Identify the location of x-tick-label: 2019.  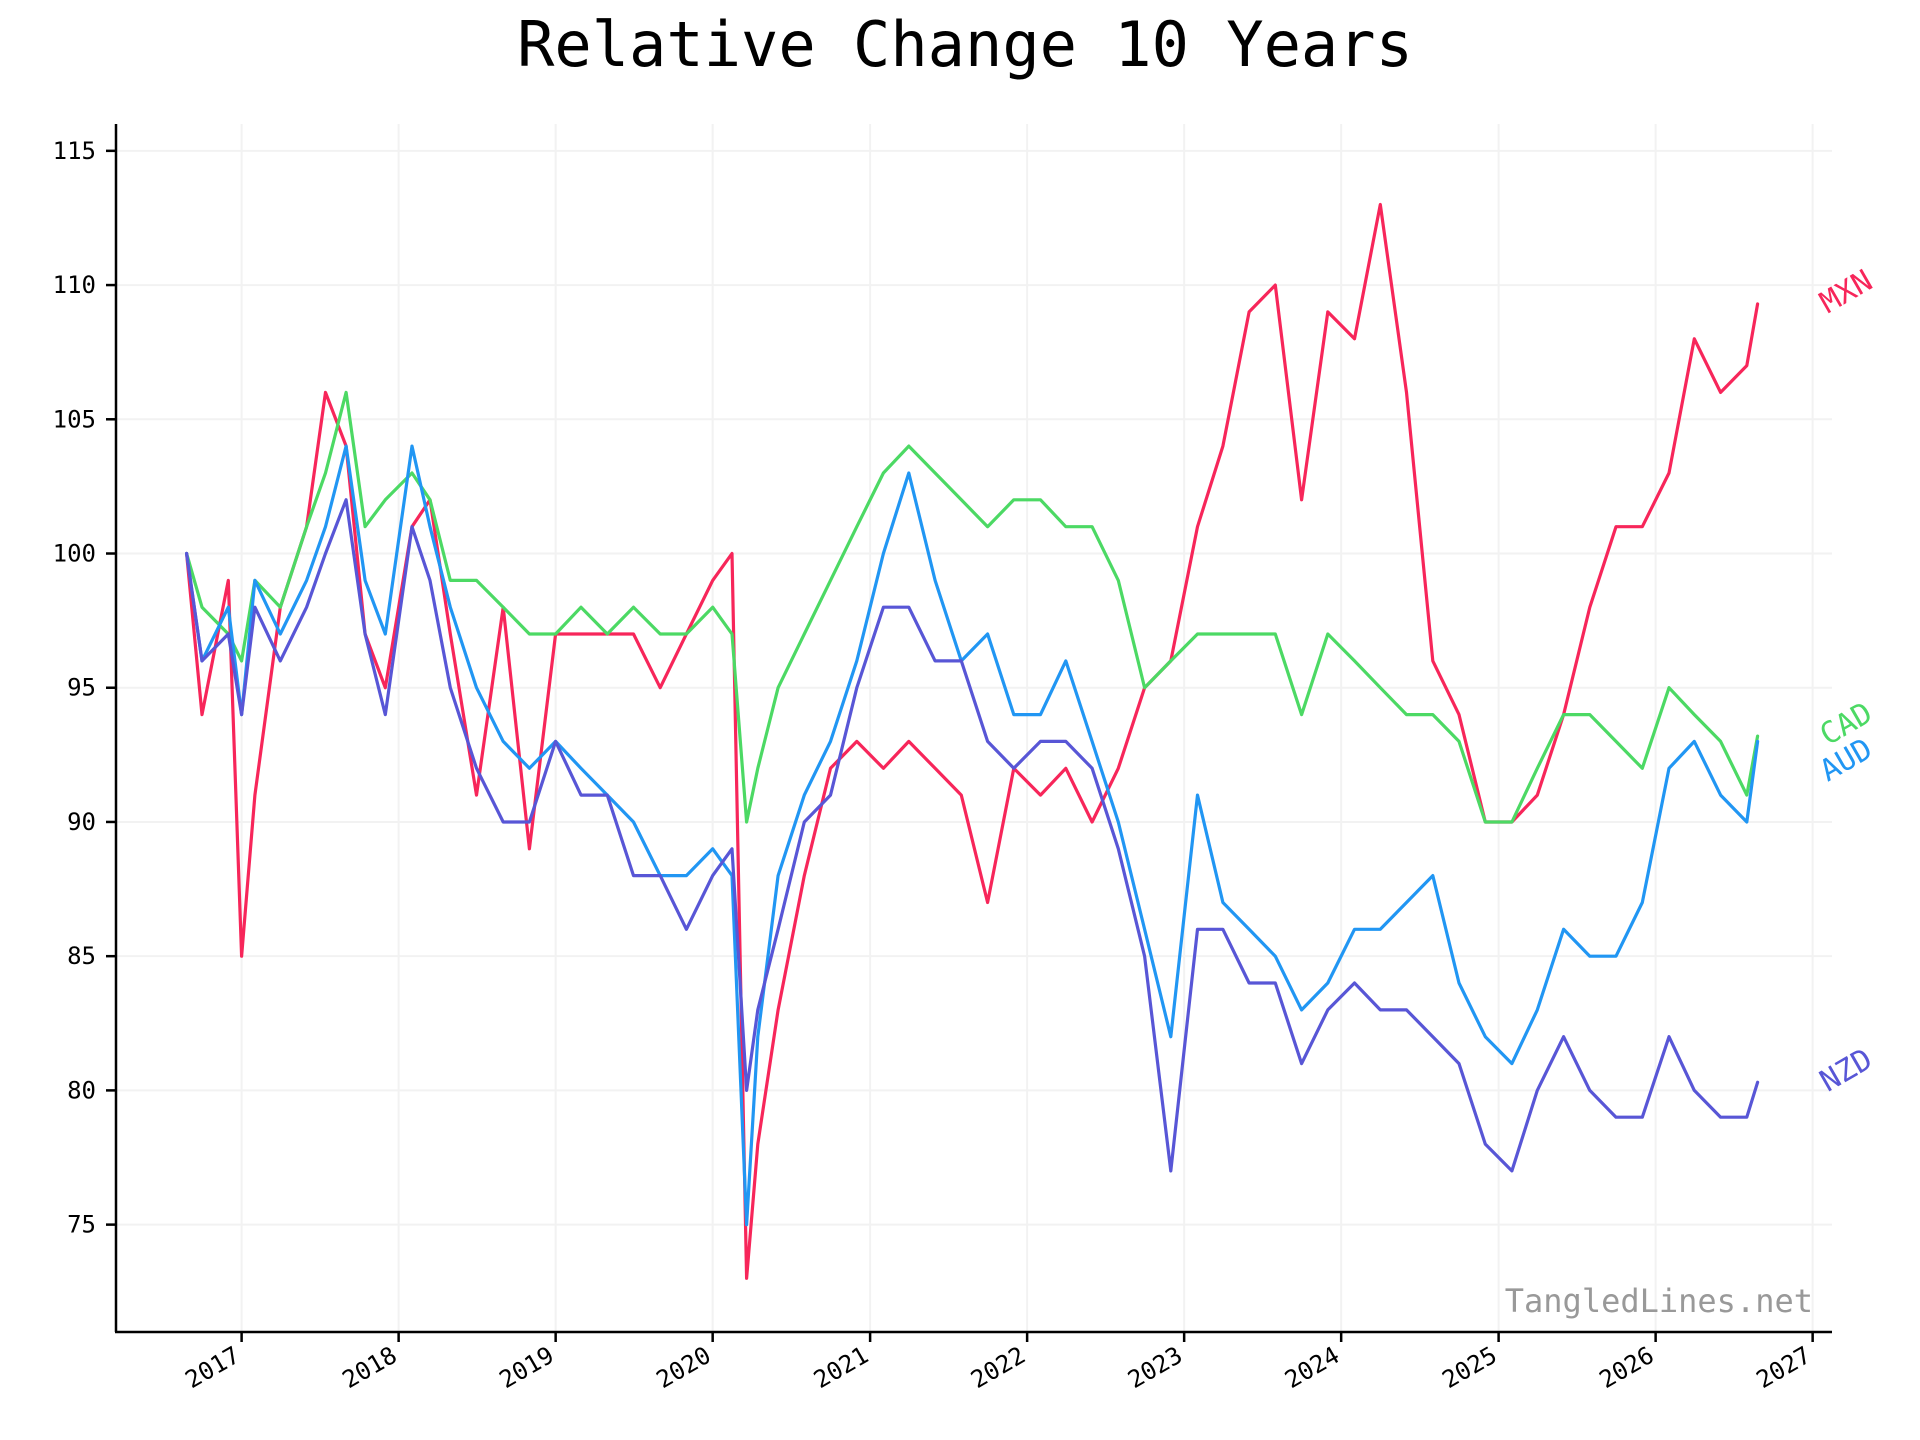
(527, 1367).